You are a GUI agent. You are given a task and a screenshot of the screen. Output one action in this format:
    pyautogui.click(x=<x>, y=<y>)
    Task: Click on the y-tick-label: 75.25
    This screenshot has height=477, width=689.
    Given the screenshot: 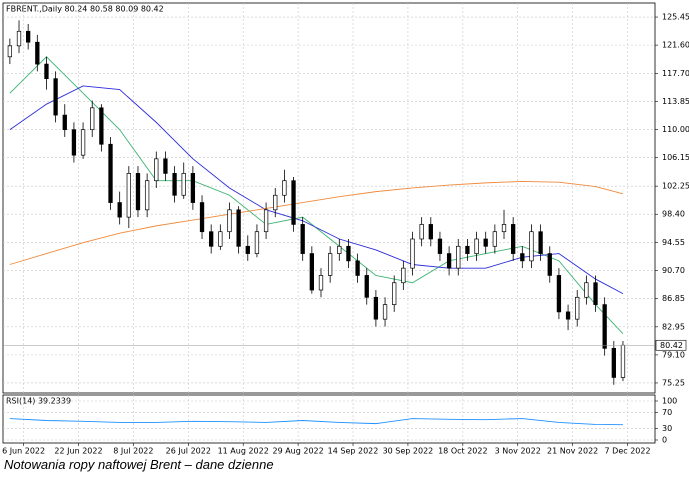 What is the action you would take?
    pyautogui.click(x=673, y=382)
    